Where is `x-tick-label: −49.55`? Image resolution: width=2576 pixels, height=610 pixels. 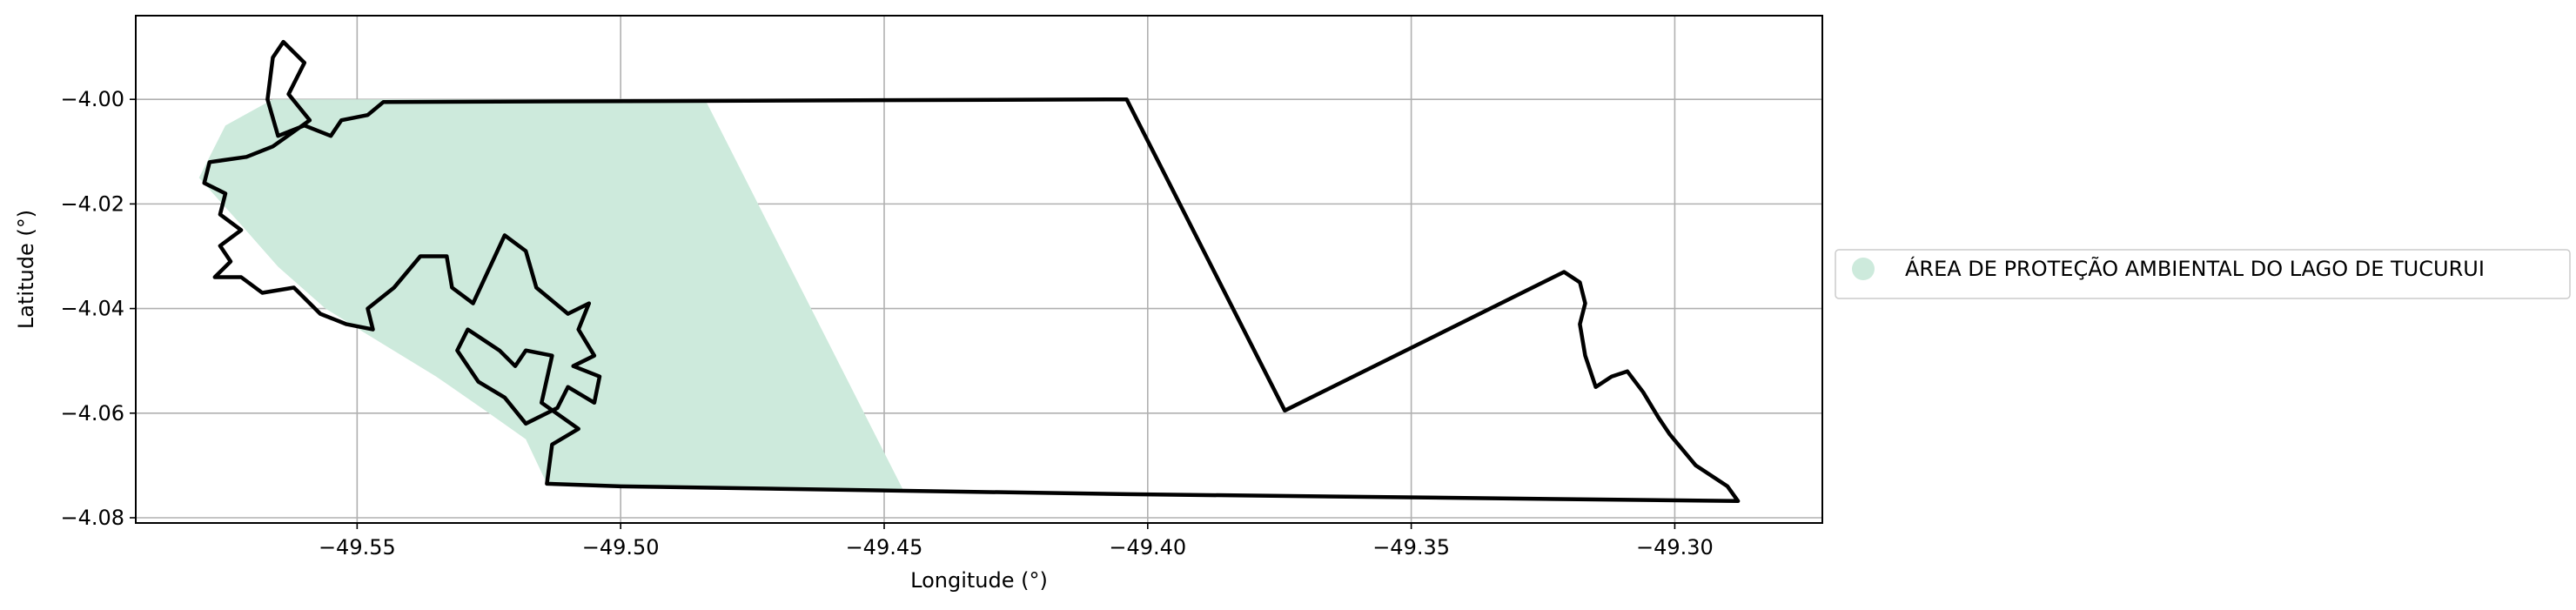 x-tick-label: −49.55 is located at coordinates (357, 547).